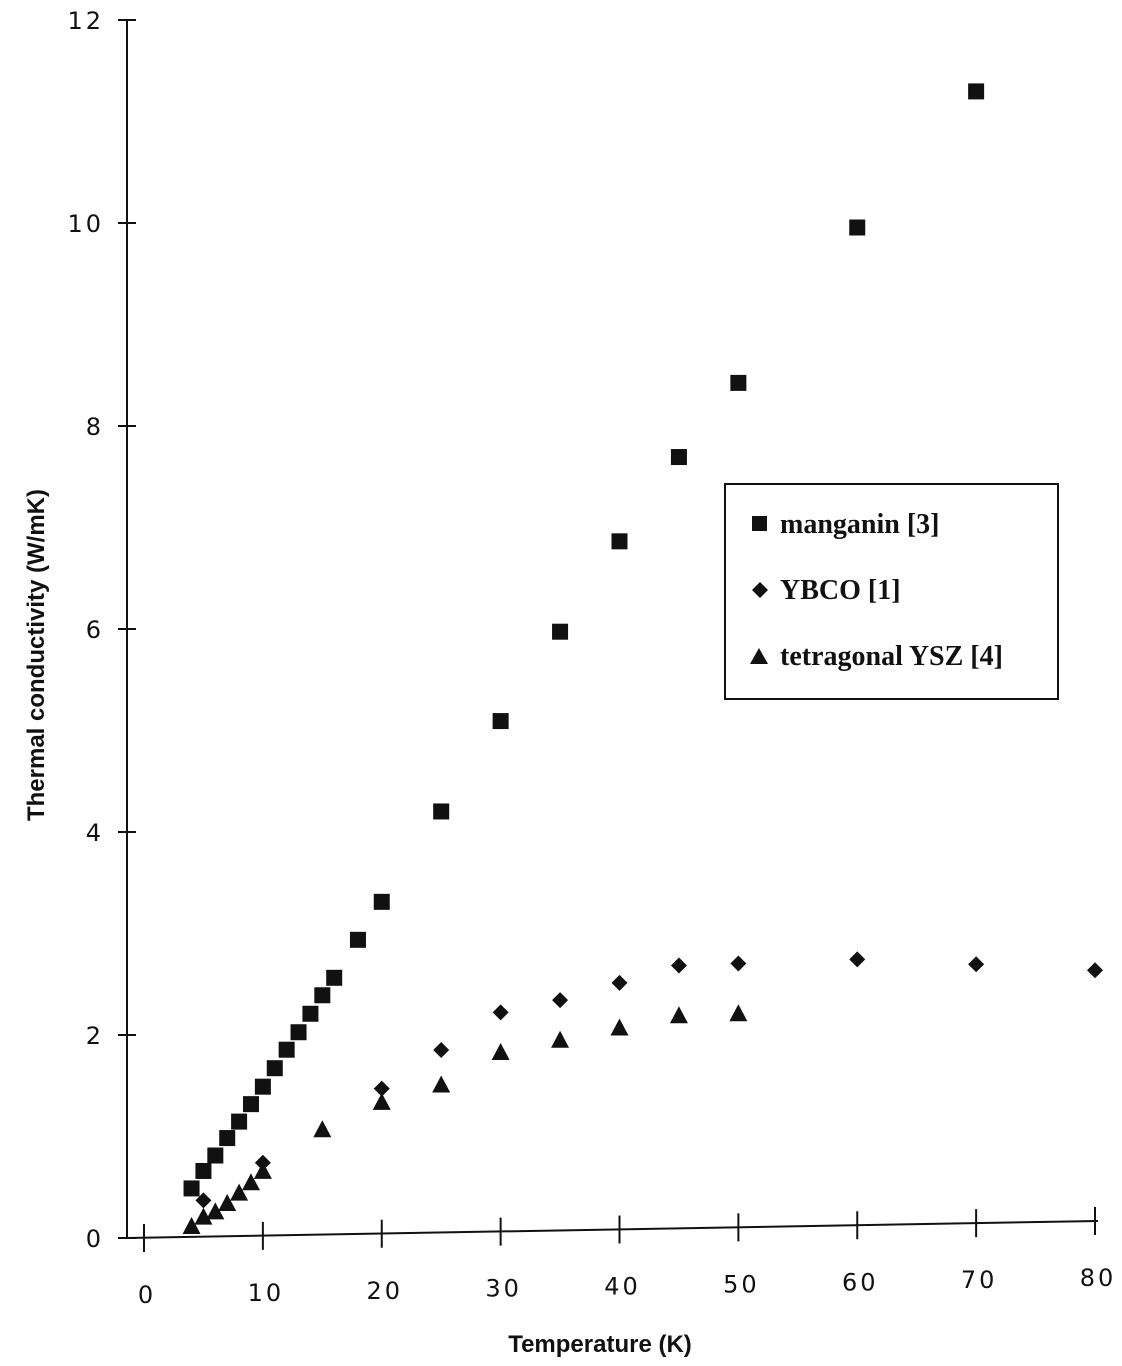  What do you see at coordinates (859, 524) in the screenshot?
I see `legend-label-manganin: manganin [3]` at bounding box center [859, 524].